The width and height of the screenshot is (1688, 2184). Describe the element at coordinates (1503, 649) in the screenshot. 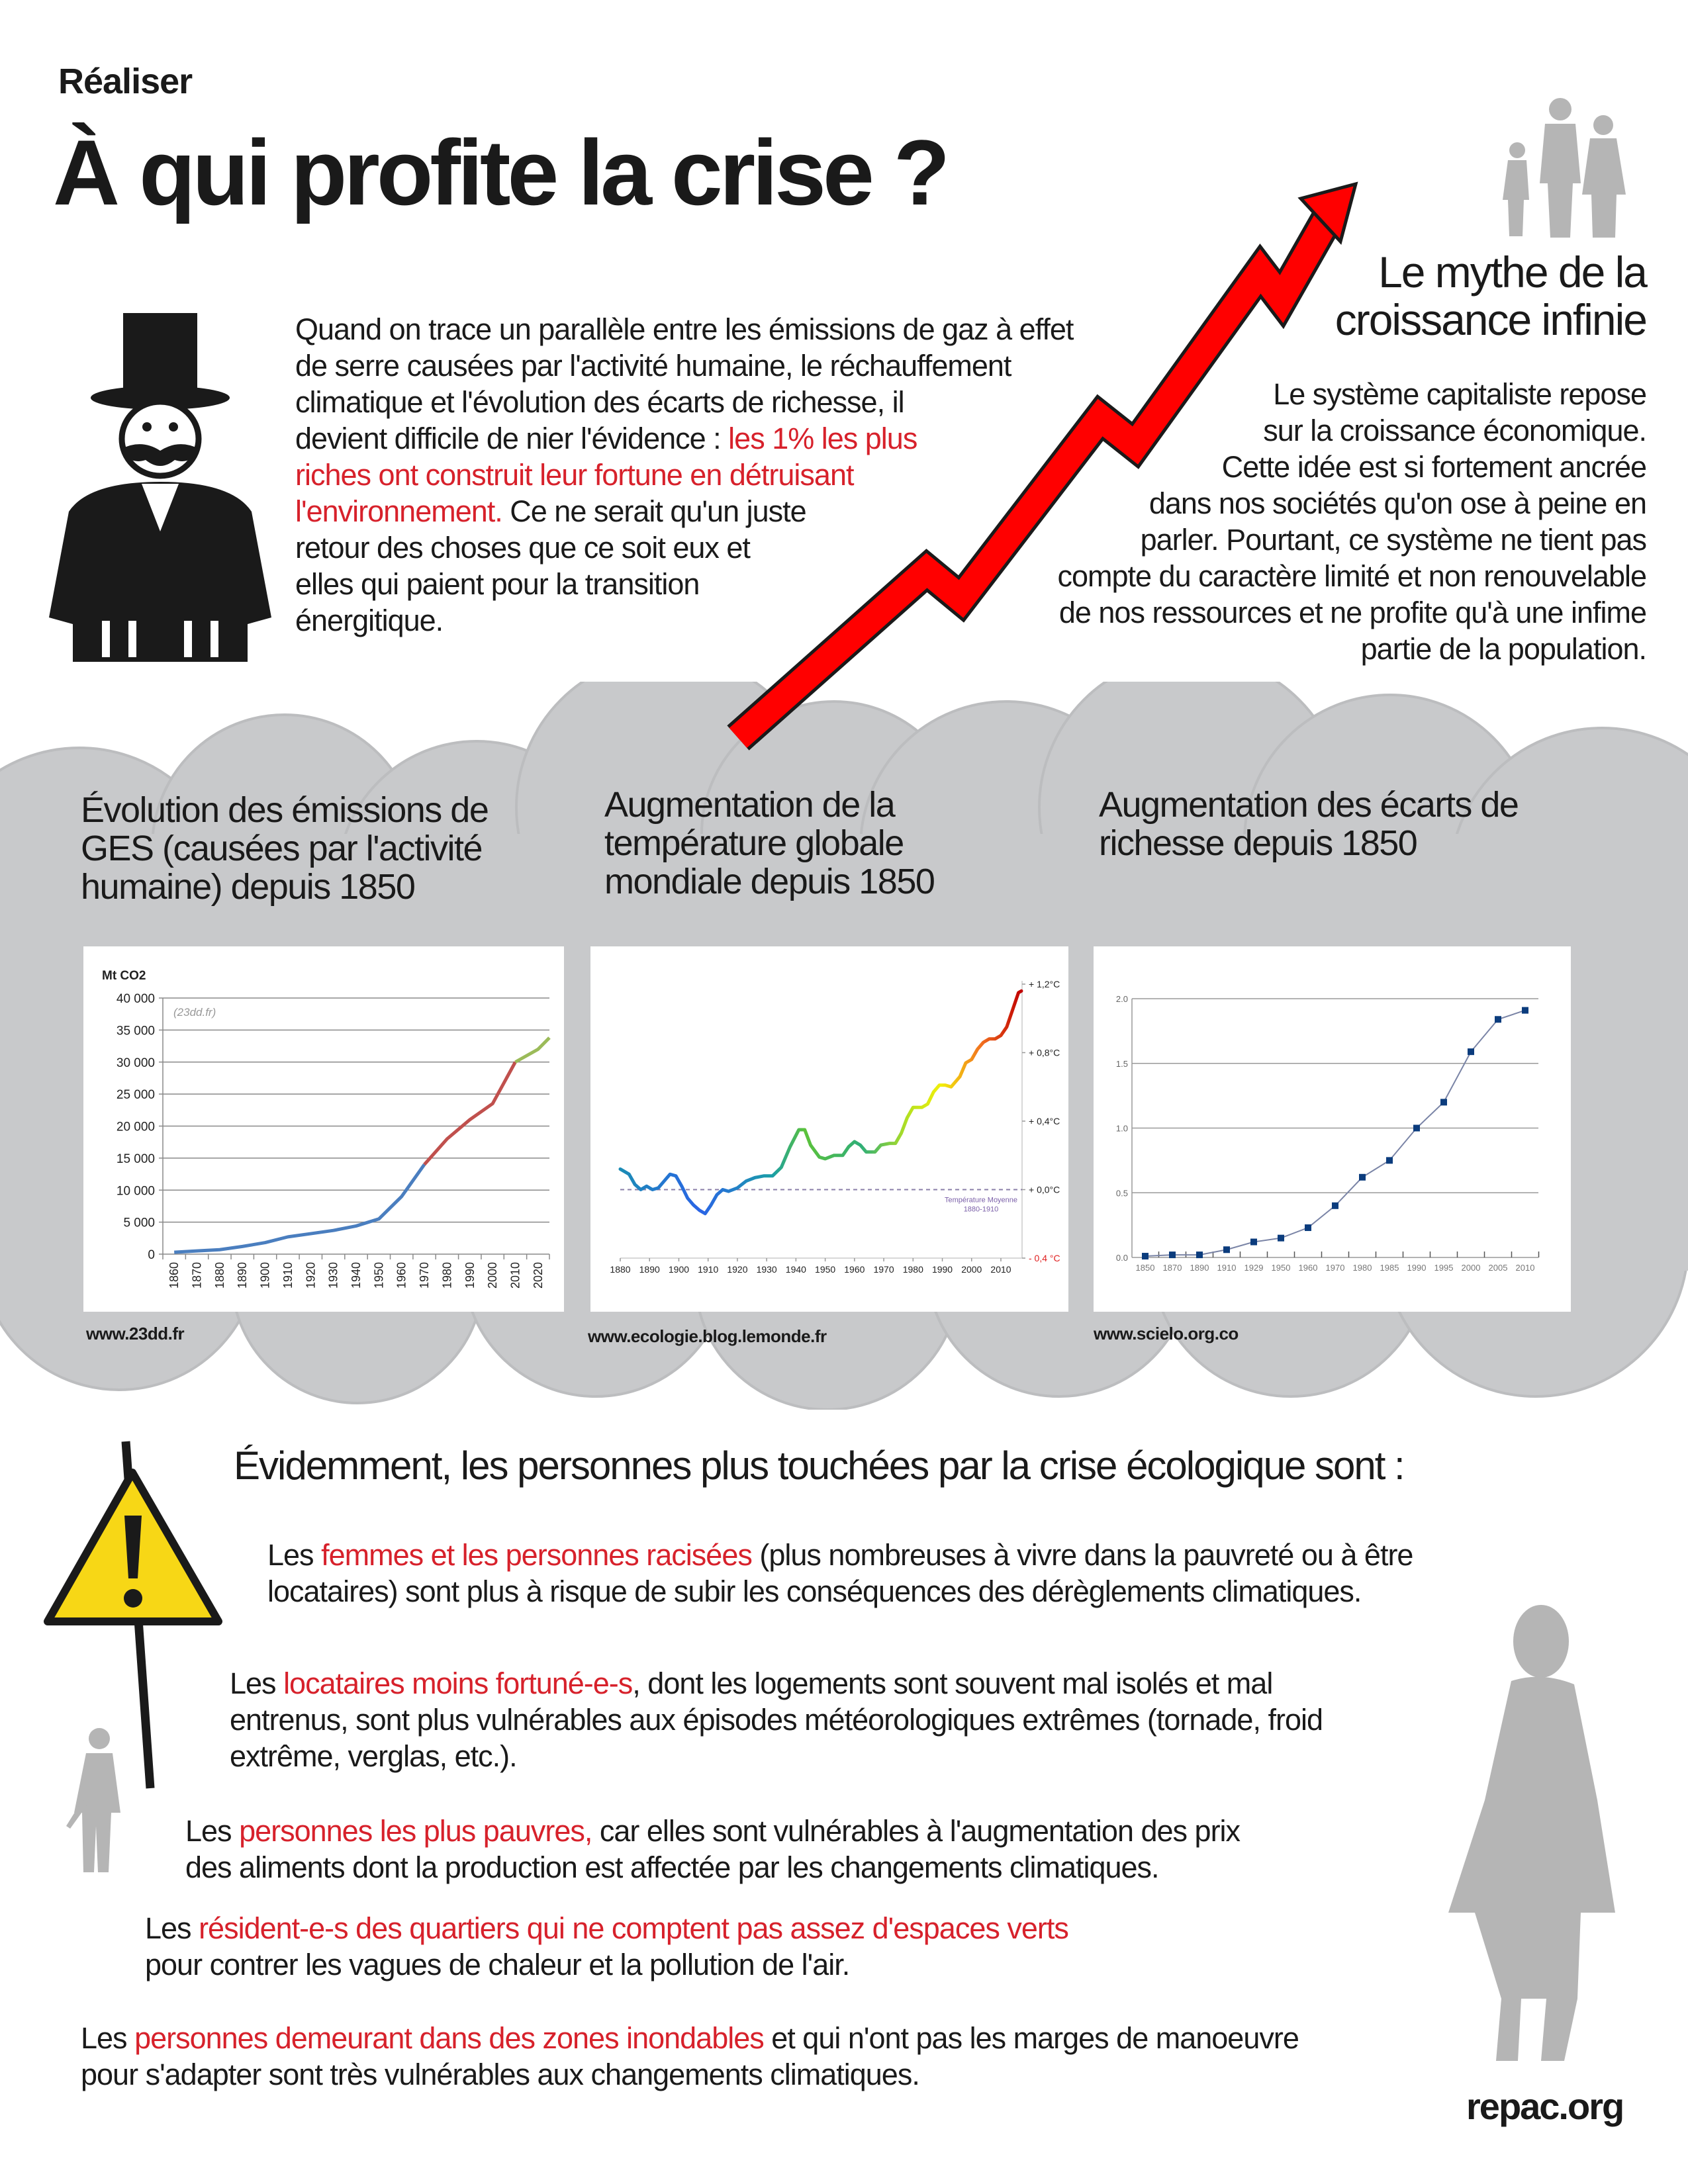

I see `myth-line: partie de la population.` at that location.